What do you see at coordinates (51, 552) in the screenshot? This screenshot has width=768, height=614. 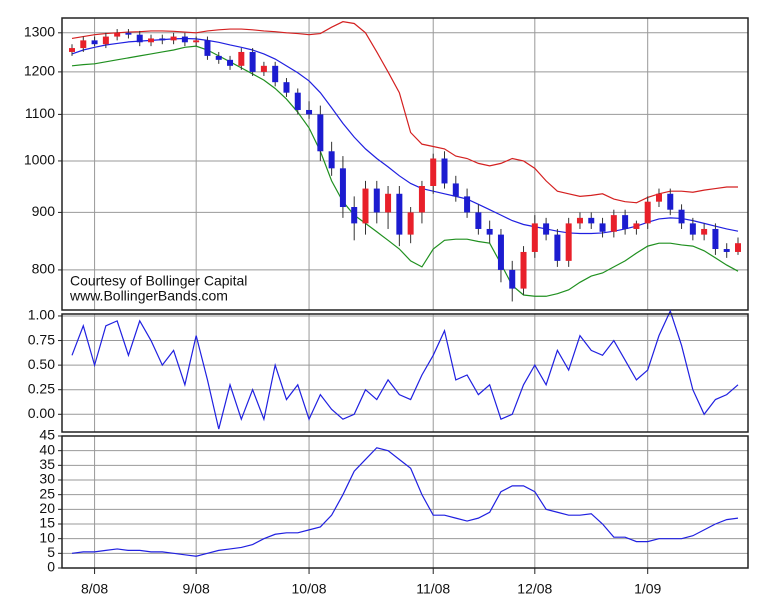 I see `y-tick-label: 5` at bounding box center [51, 552].